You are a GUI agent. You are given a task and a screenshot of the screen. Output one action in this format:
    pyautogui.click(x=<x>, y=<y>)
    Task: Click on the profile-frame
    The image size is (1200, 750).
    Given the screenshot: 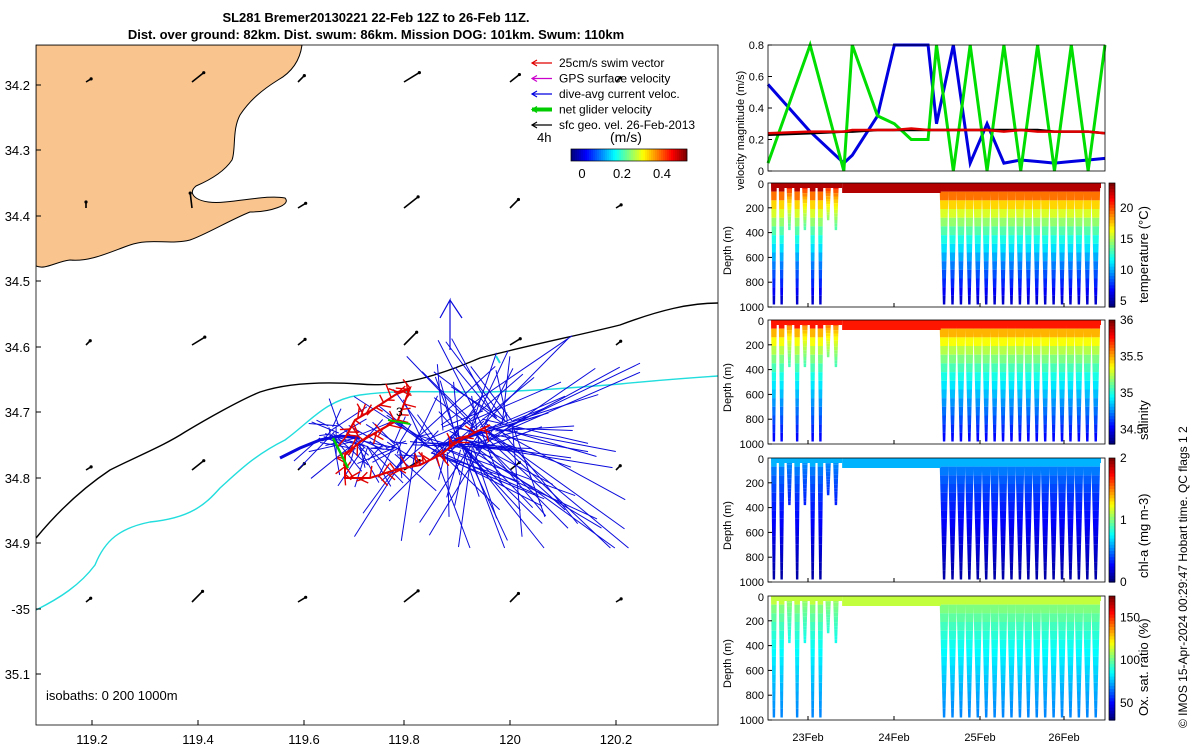 What is the action you would take?
    pyautogui.click(x=936, y=658)
    